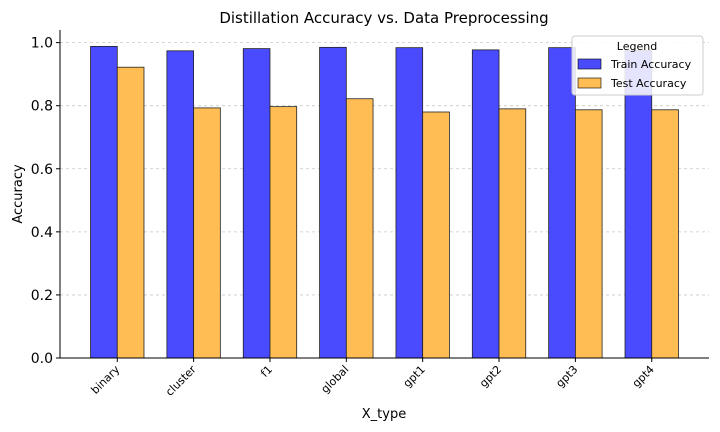 The height and width of the screenshot is (432, 720). Describe the element at coordinates (283, 232) in the screenshot. I see `bar-test-accuracy-f1` at that location.